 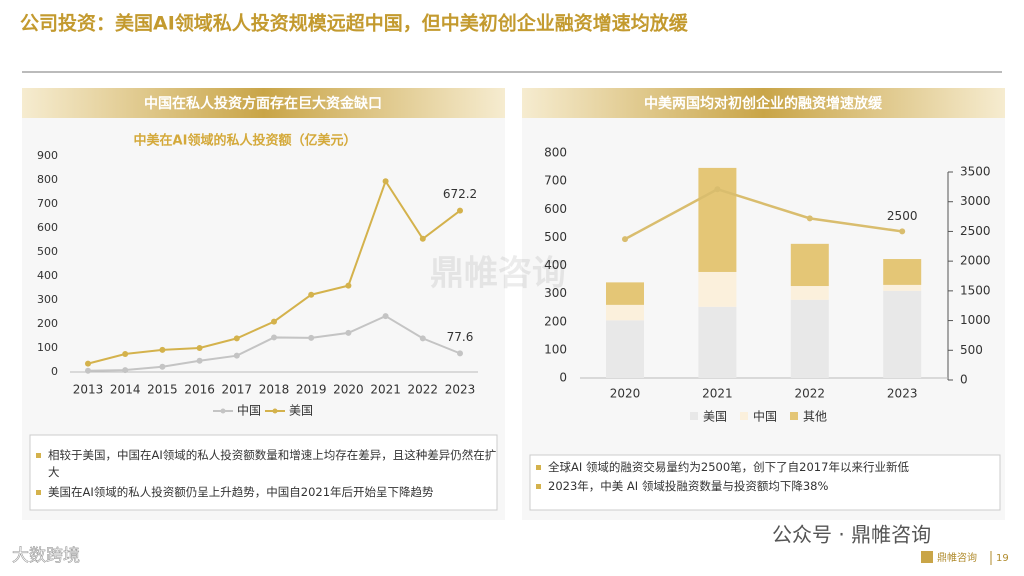 I want to click on footer-brand: 鼎帷咨询, so click(x=957, y=557).